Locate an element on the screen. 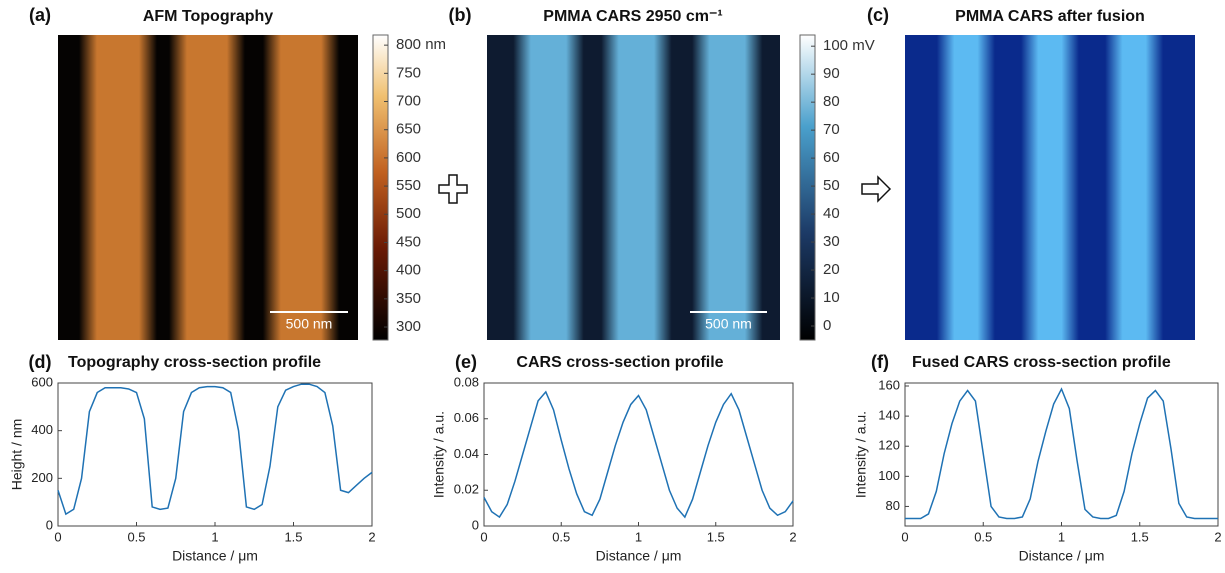 This screenshot has width=1225, height=573. plus-icon is located at coordinates (453, 189).